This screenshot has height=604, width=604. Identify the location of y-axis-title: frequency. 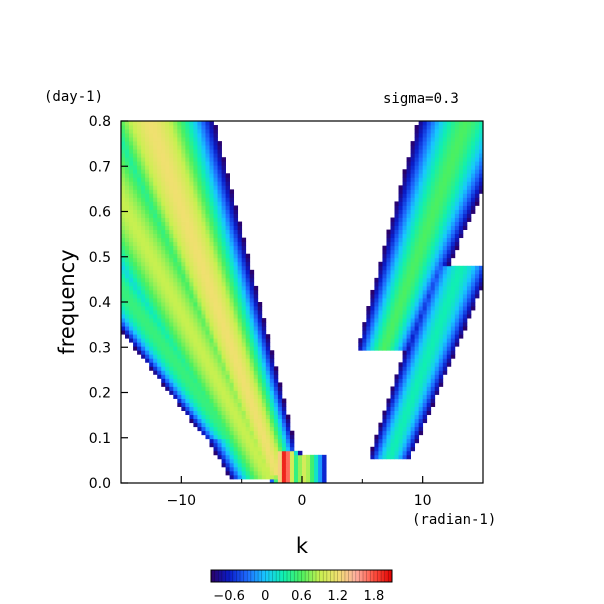
(67, 301).